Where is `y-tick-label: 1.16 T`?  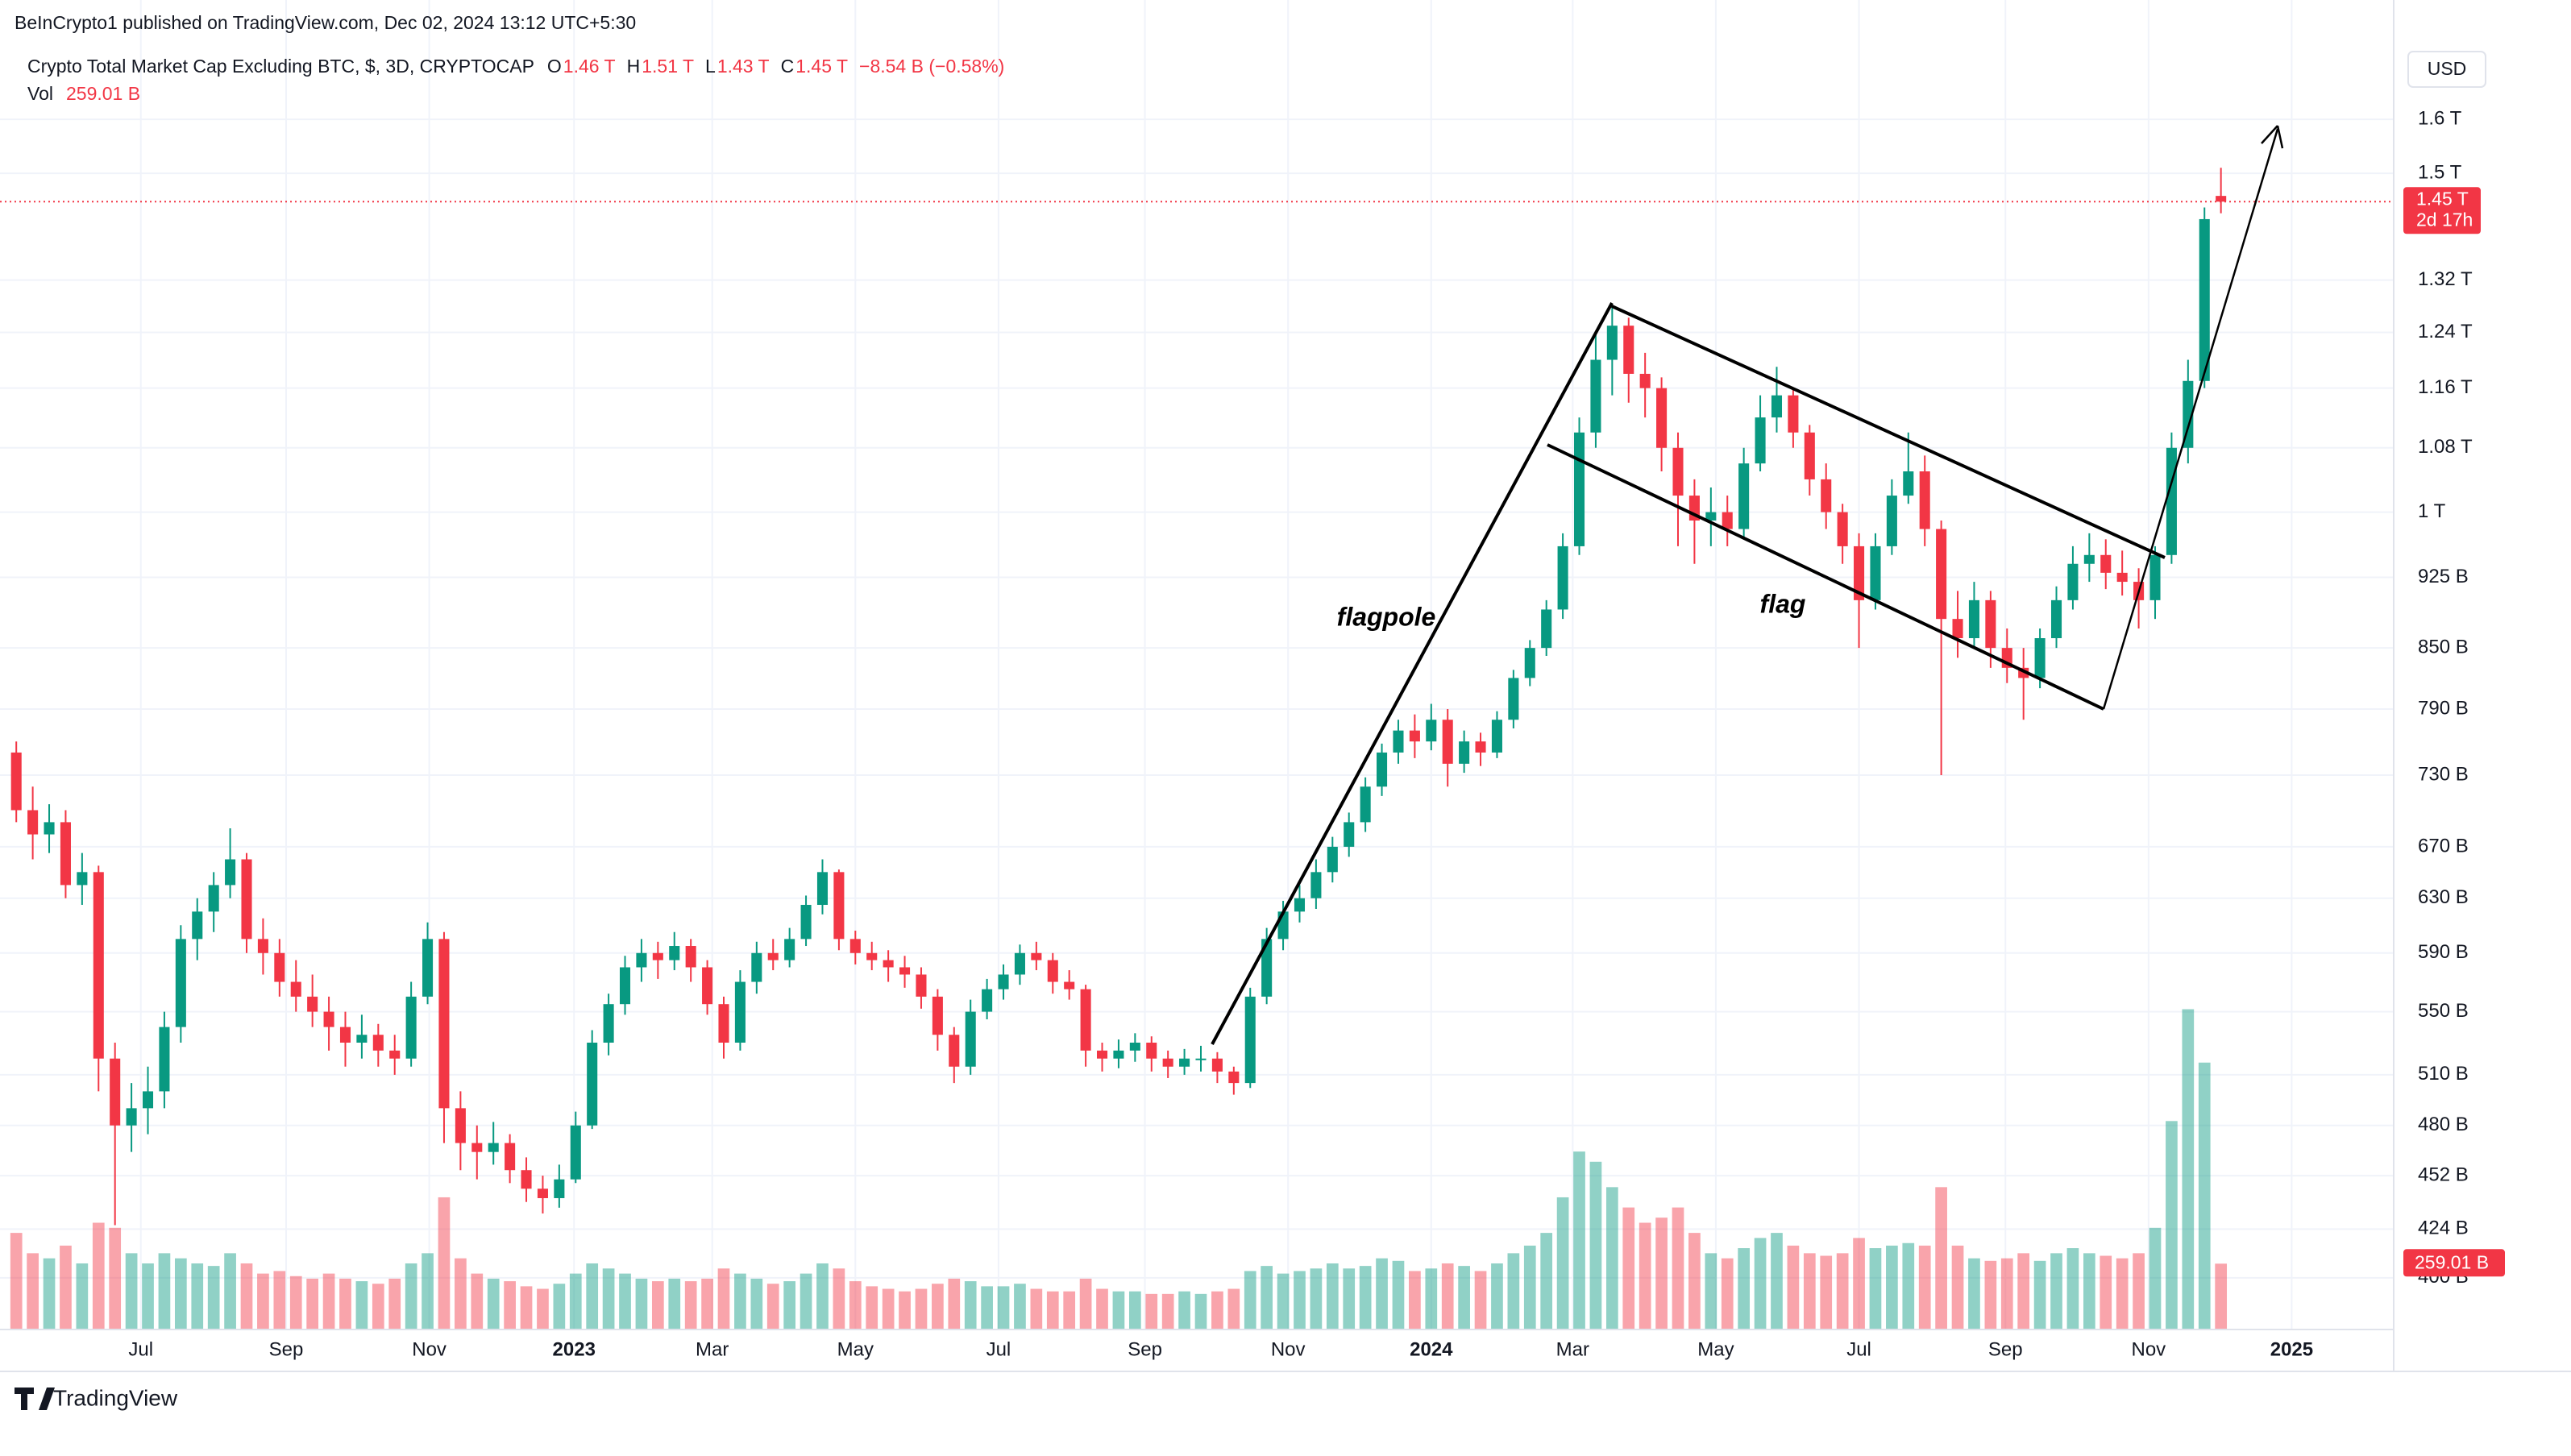
y-tick-label: 1.16 T is located at coordinates (2445, 387).